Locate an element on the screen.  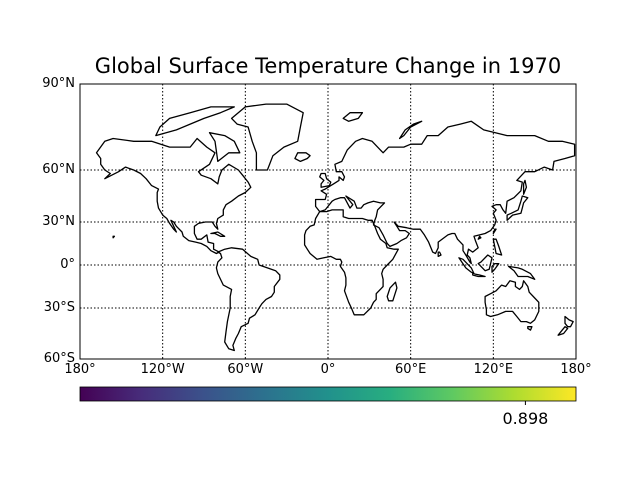
coastline-new-zealand is located at coordinates (569, 321).